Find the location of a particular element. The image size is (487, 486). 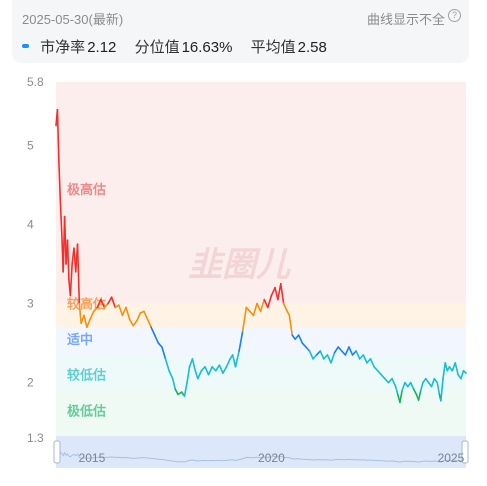

zone-label-1: 较高估 is located at coordinates (86, 304).